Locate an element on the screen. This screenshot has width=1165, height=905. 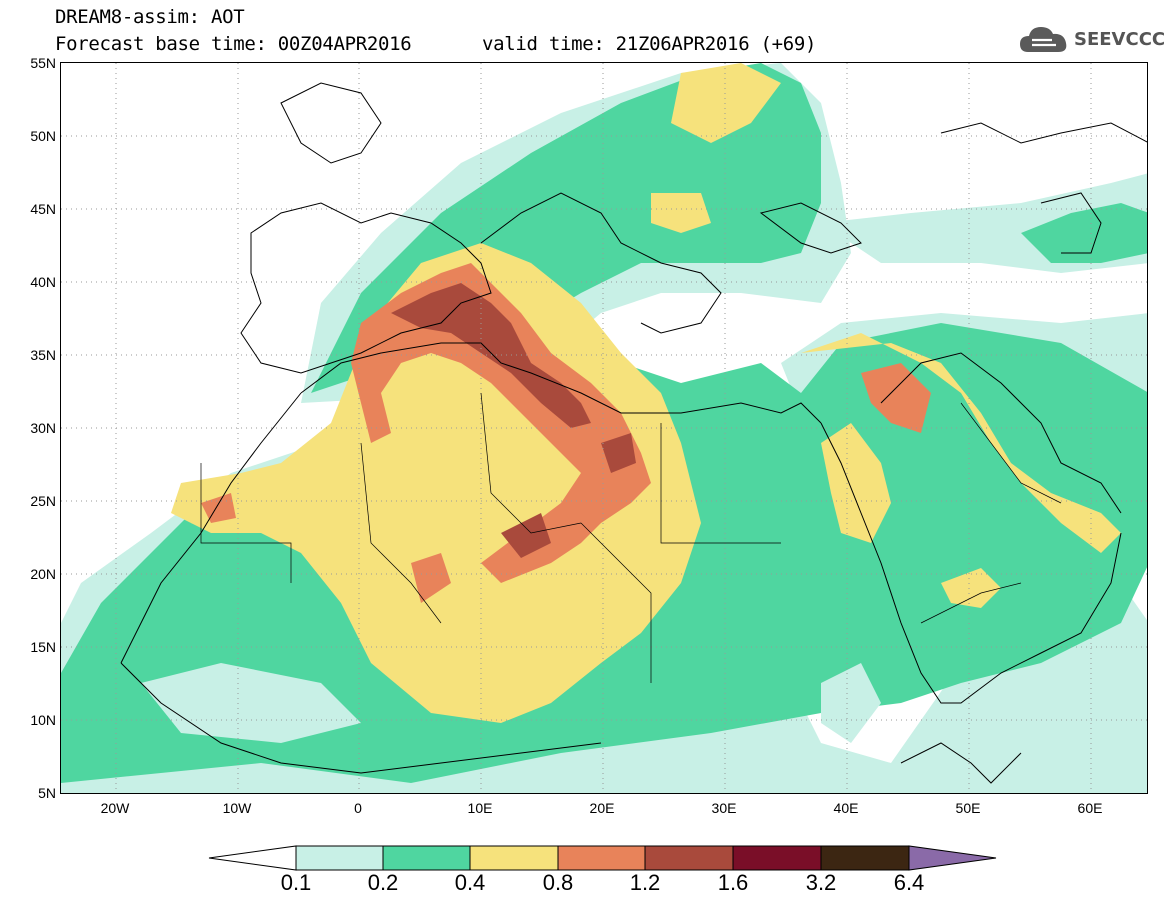
lat-label-15n: 15N is located at coordinates (43, 647).